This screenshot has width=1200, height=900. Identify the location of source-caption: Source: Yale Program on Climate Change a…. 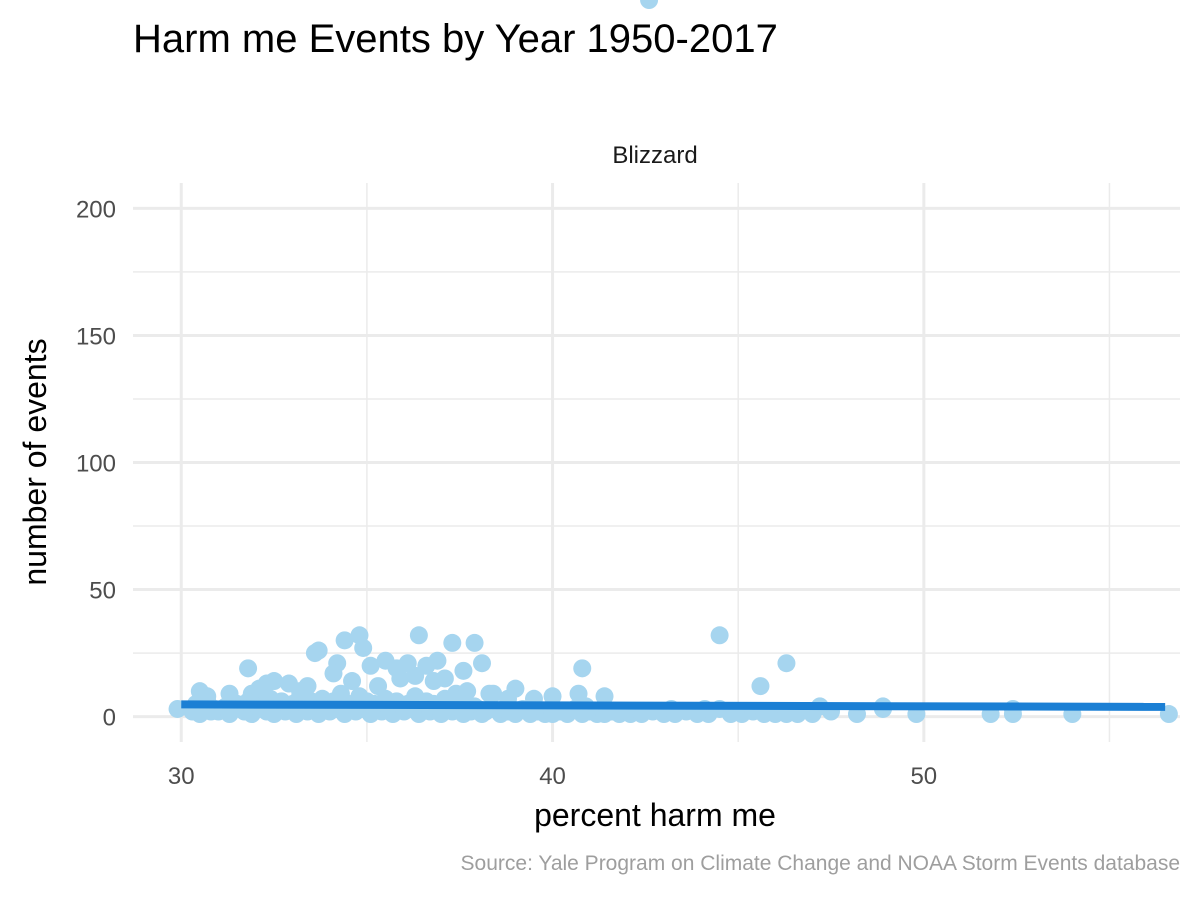
(820, 863).